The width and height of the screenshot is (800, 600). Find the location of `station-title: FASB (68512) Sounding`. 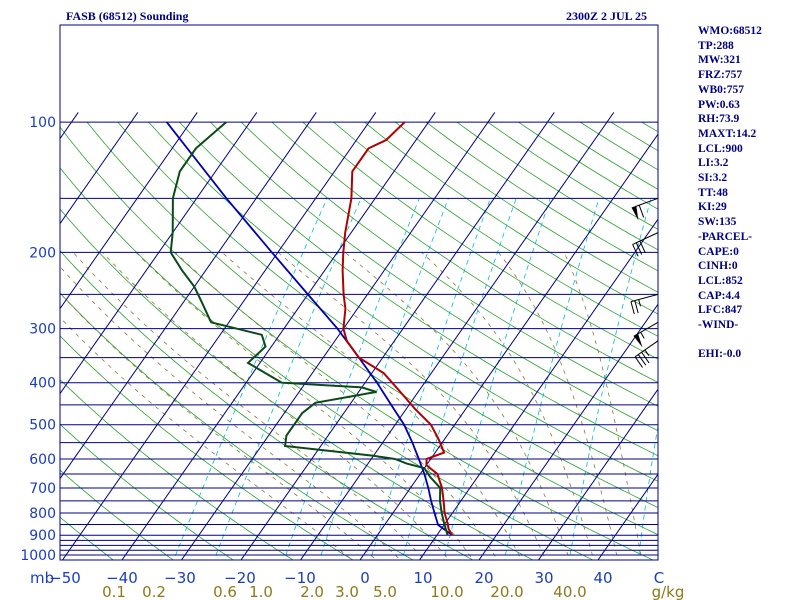

station-title: FASB (68512) Sounding is located at coordinates (127, 16).